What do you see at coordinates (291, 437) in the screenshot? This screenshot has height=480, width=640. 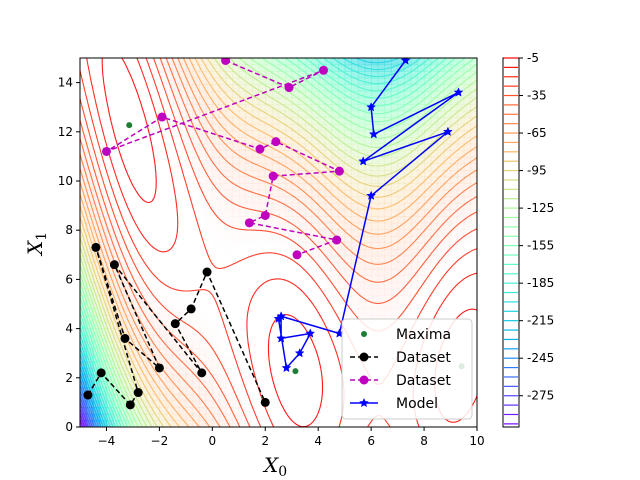 I see `x-axis: −4 −2 0 2 4 6 8 10` at bounding box center [291, 437].